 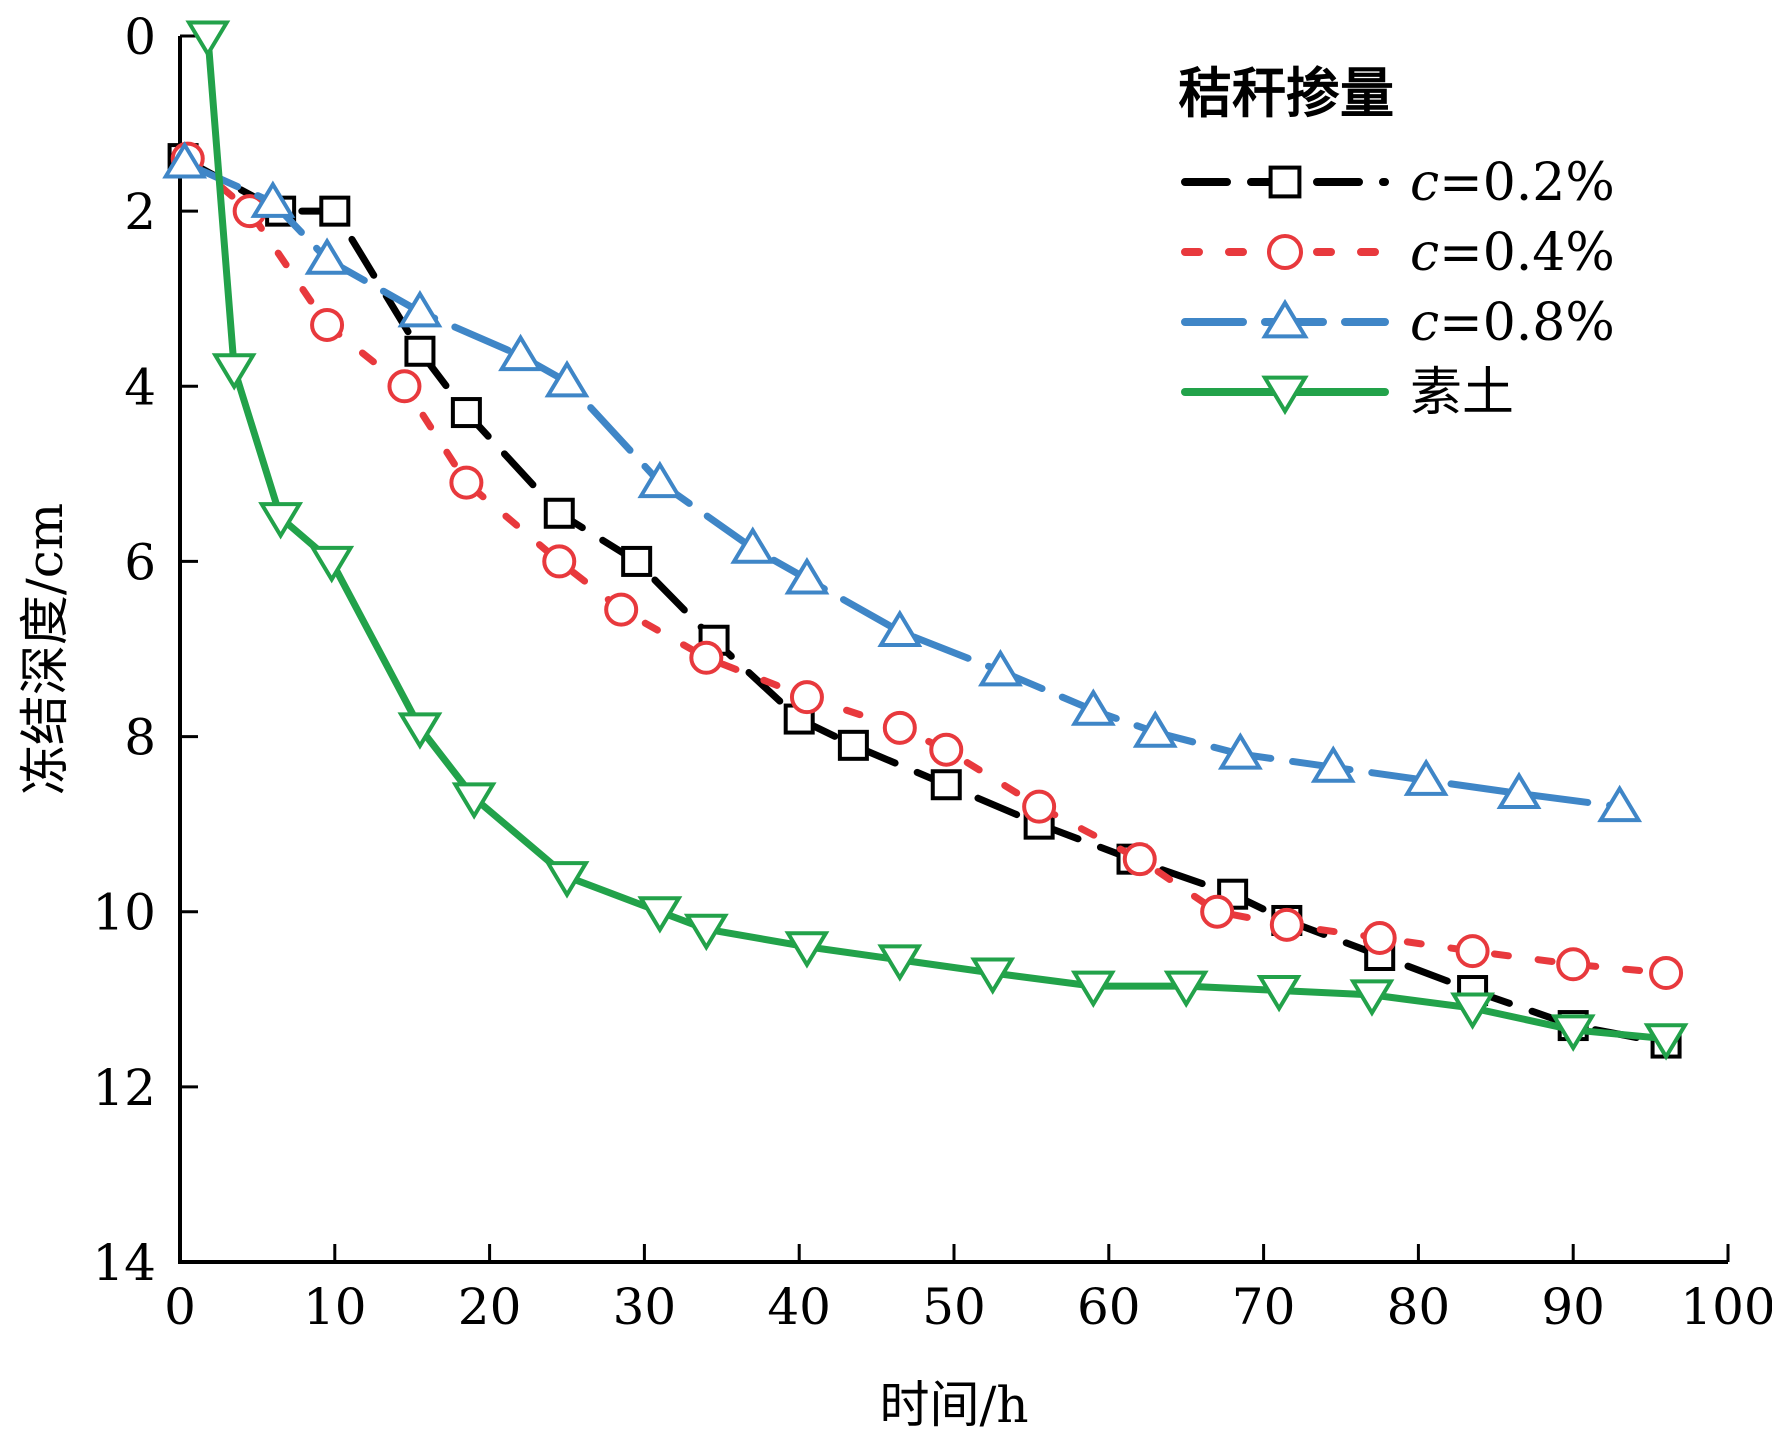 I want to click on legend-item: 素土, so click(x=1347, y=393).